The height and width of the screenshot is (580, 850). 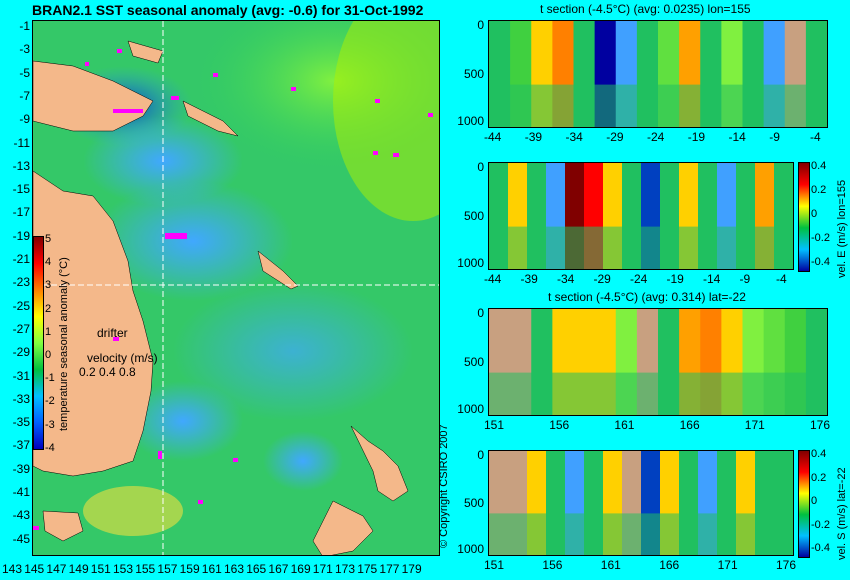 What do you see at coordinates (21, 375) in the screenshot?
I see `map-y-tick: -31` at bounding box center [21, 375].